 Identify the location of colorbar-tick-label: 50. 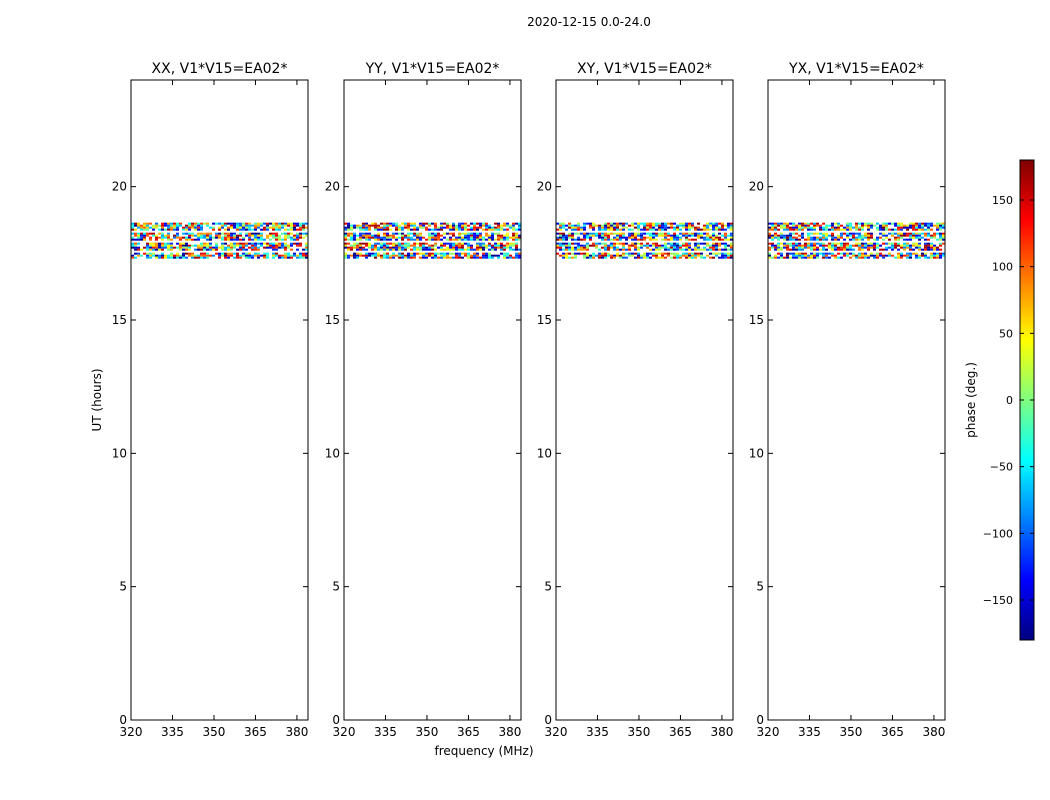
(1006, 333).